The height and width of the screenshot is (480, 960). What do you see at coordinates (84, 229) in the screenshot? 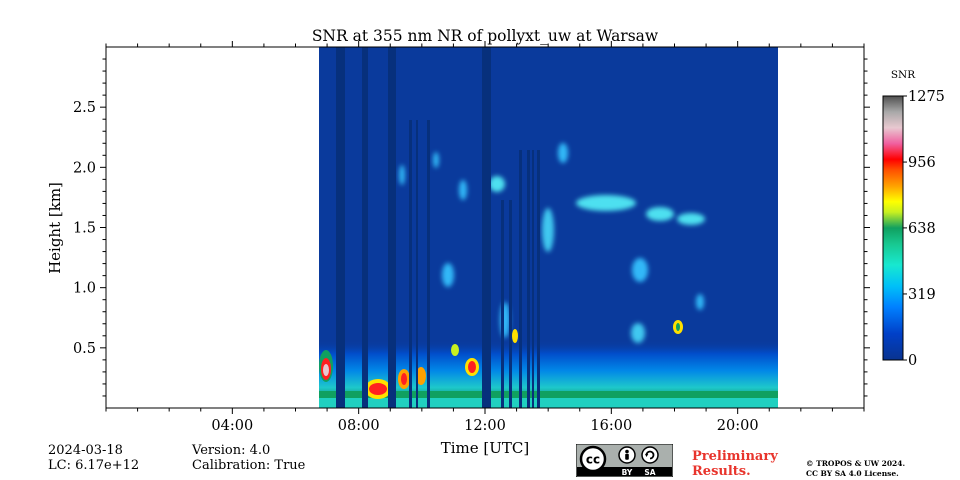
I see `y-tick-label: 1.5` at bounding box center [84, 229].